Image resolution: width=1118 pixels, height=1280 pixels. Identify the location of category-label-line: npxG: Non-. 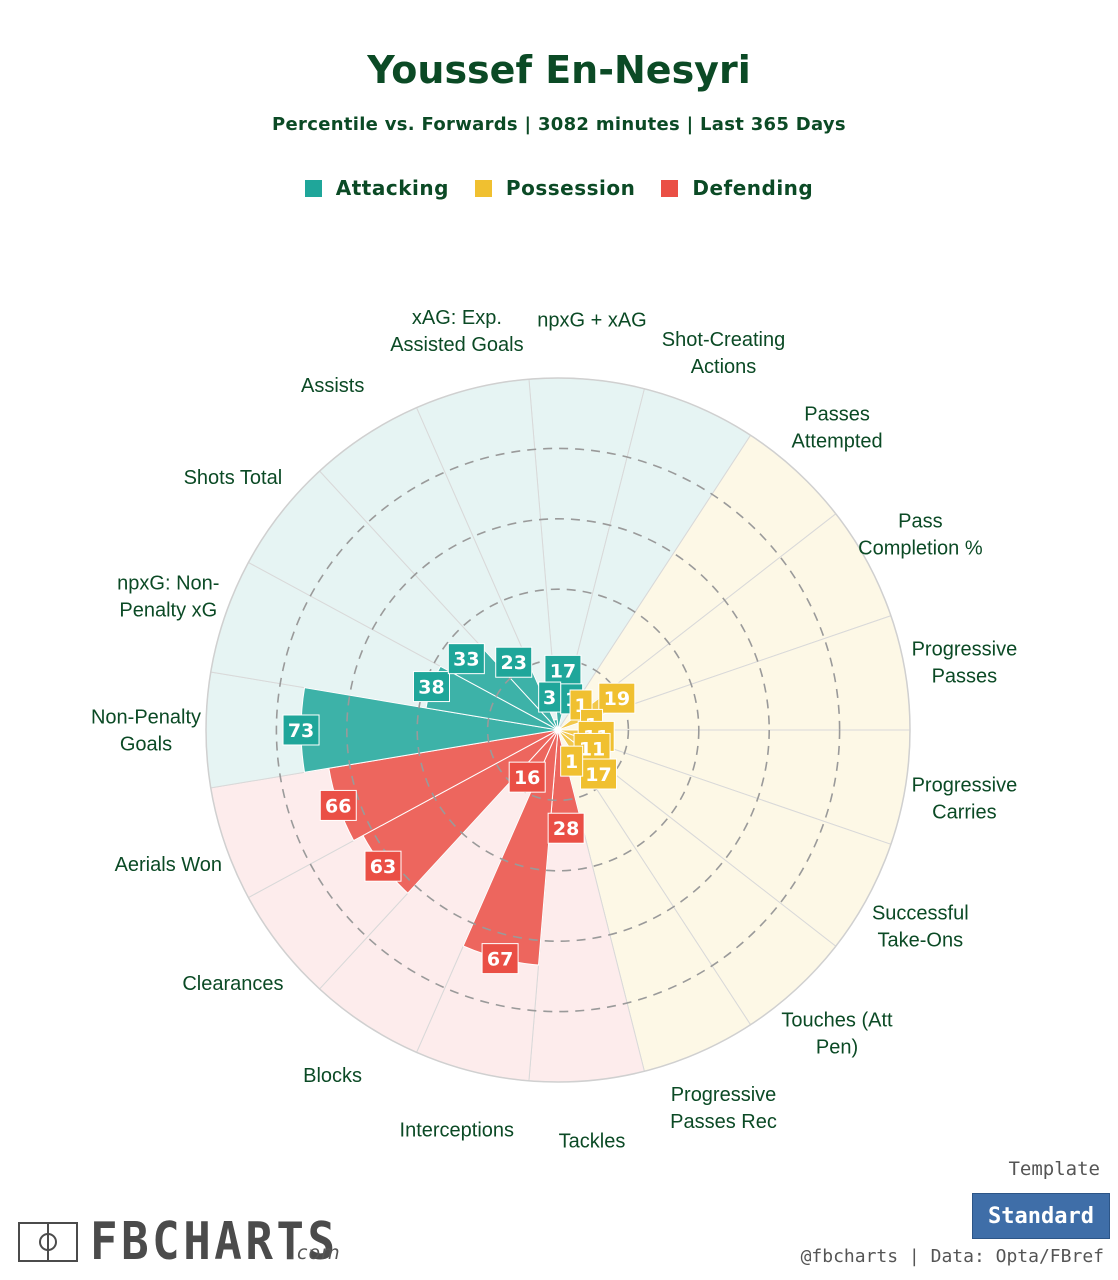
(168, 584).